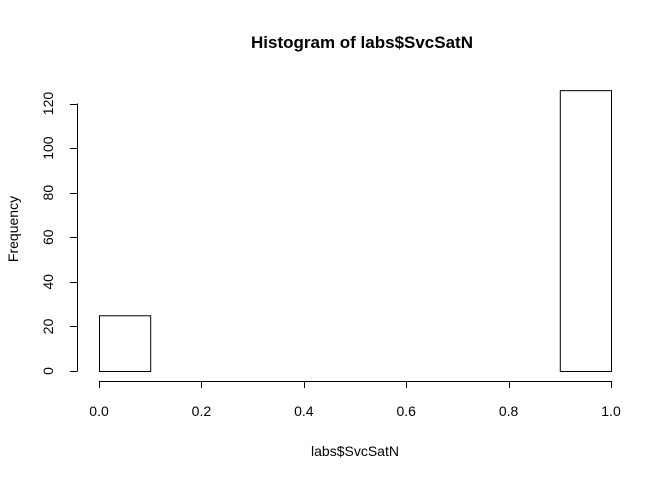 The height and width of the screenshot is (480, 672). I want to click on x-tick-label-2: 0.4, so click(304, 411).